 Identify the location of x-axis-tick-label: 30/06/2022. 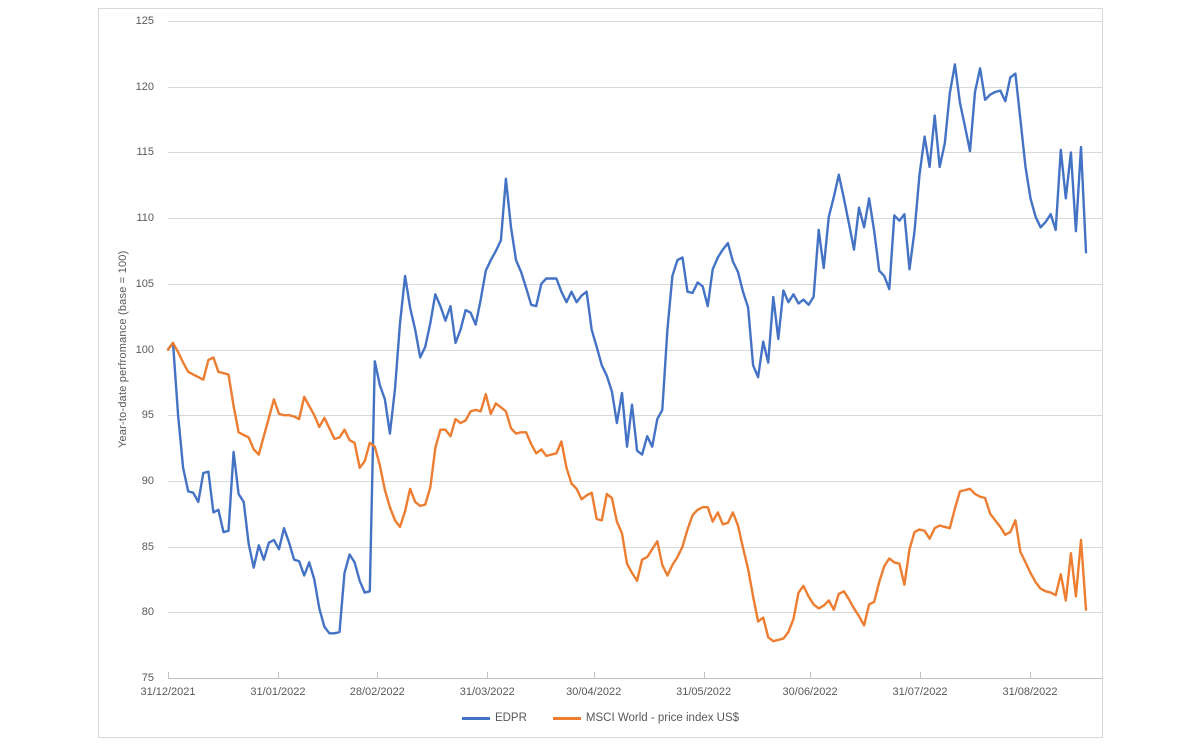
(810, 692).